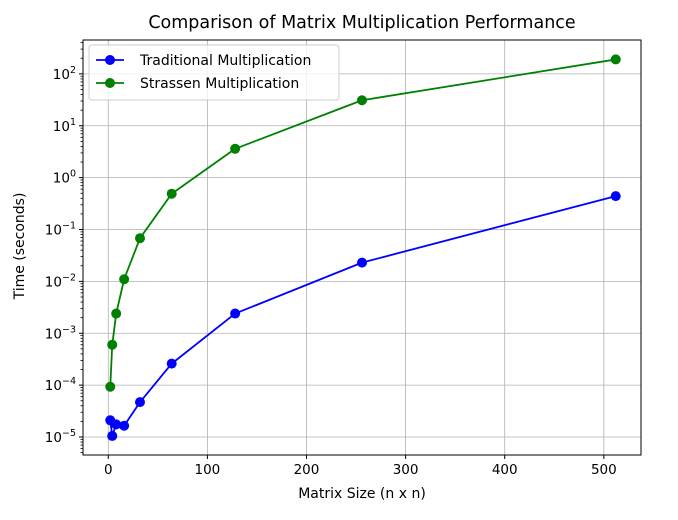  Describe the element at coordinates (20, 247) in the screenshot. I see `y-axis-label: Time (seconds)` at that location.